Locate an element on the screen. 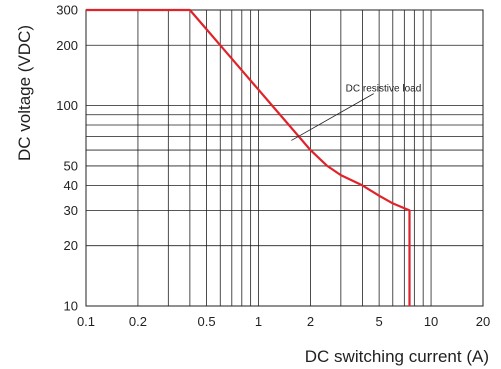  y-tick-label: 300 is located at coordinates (67, 10).